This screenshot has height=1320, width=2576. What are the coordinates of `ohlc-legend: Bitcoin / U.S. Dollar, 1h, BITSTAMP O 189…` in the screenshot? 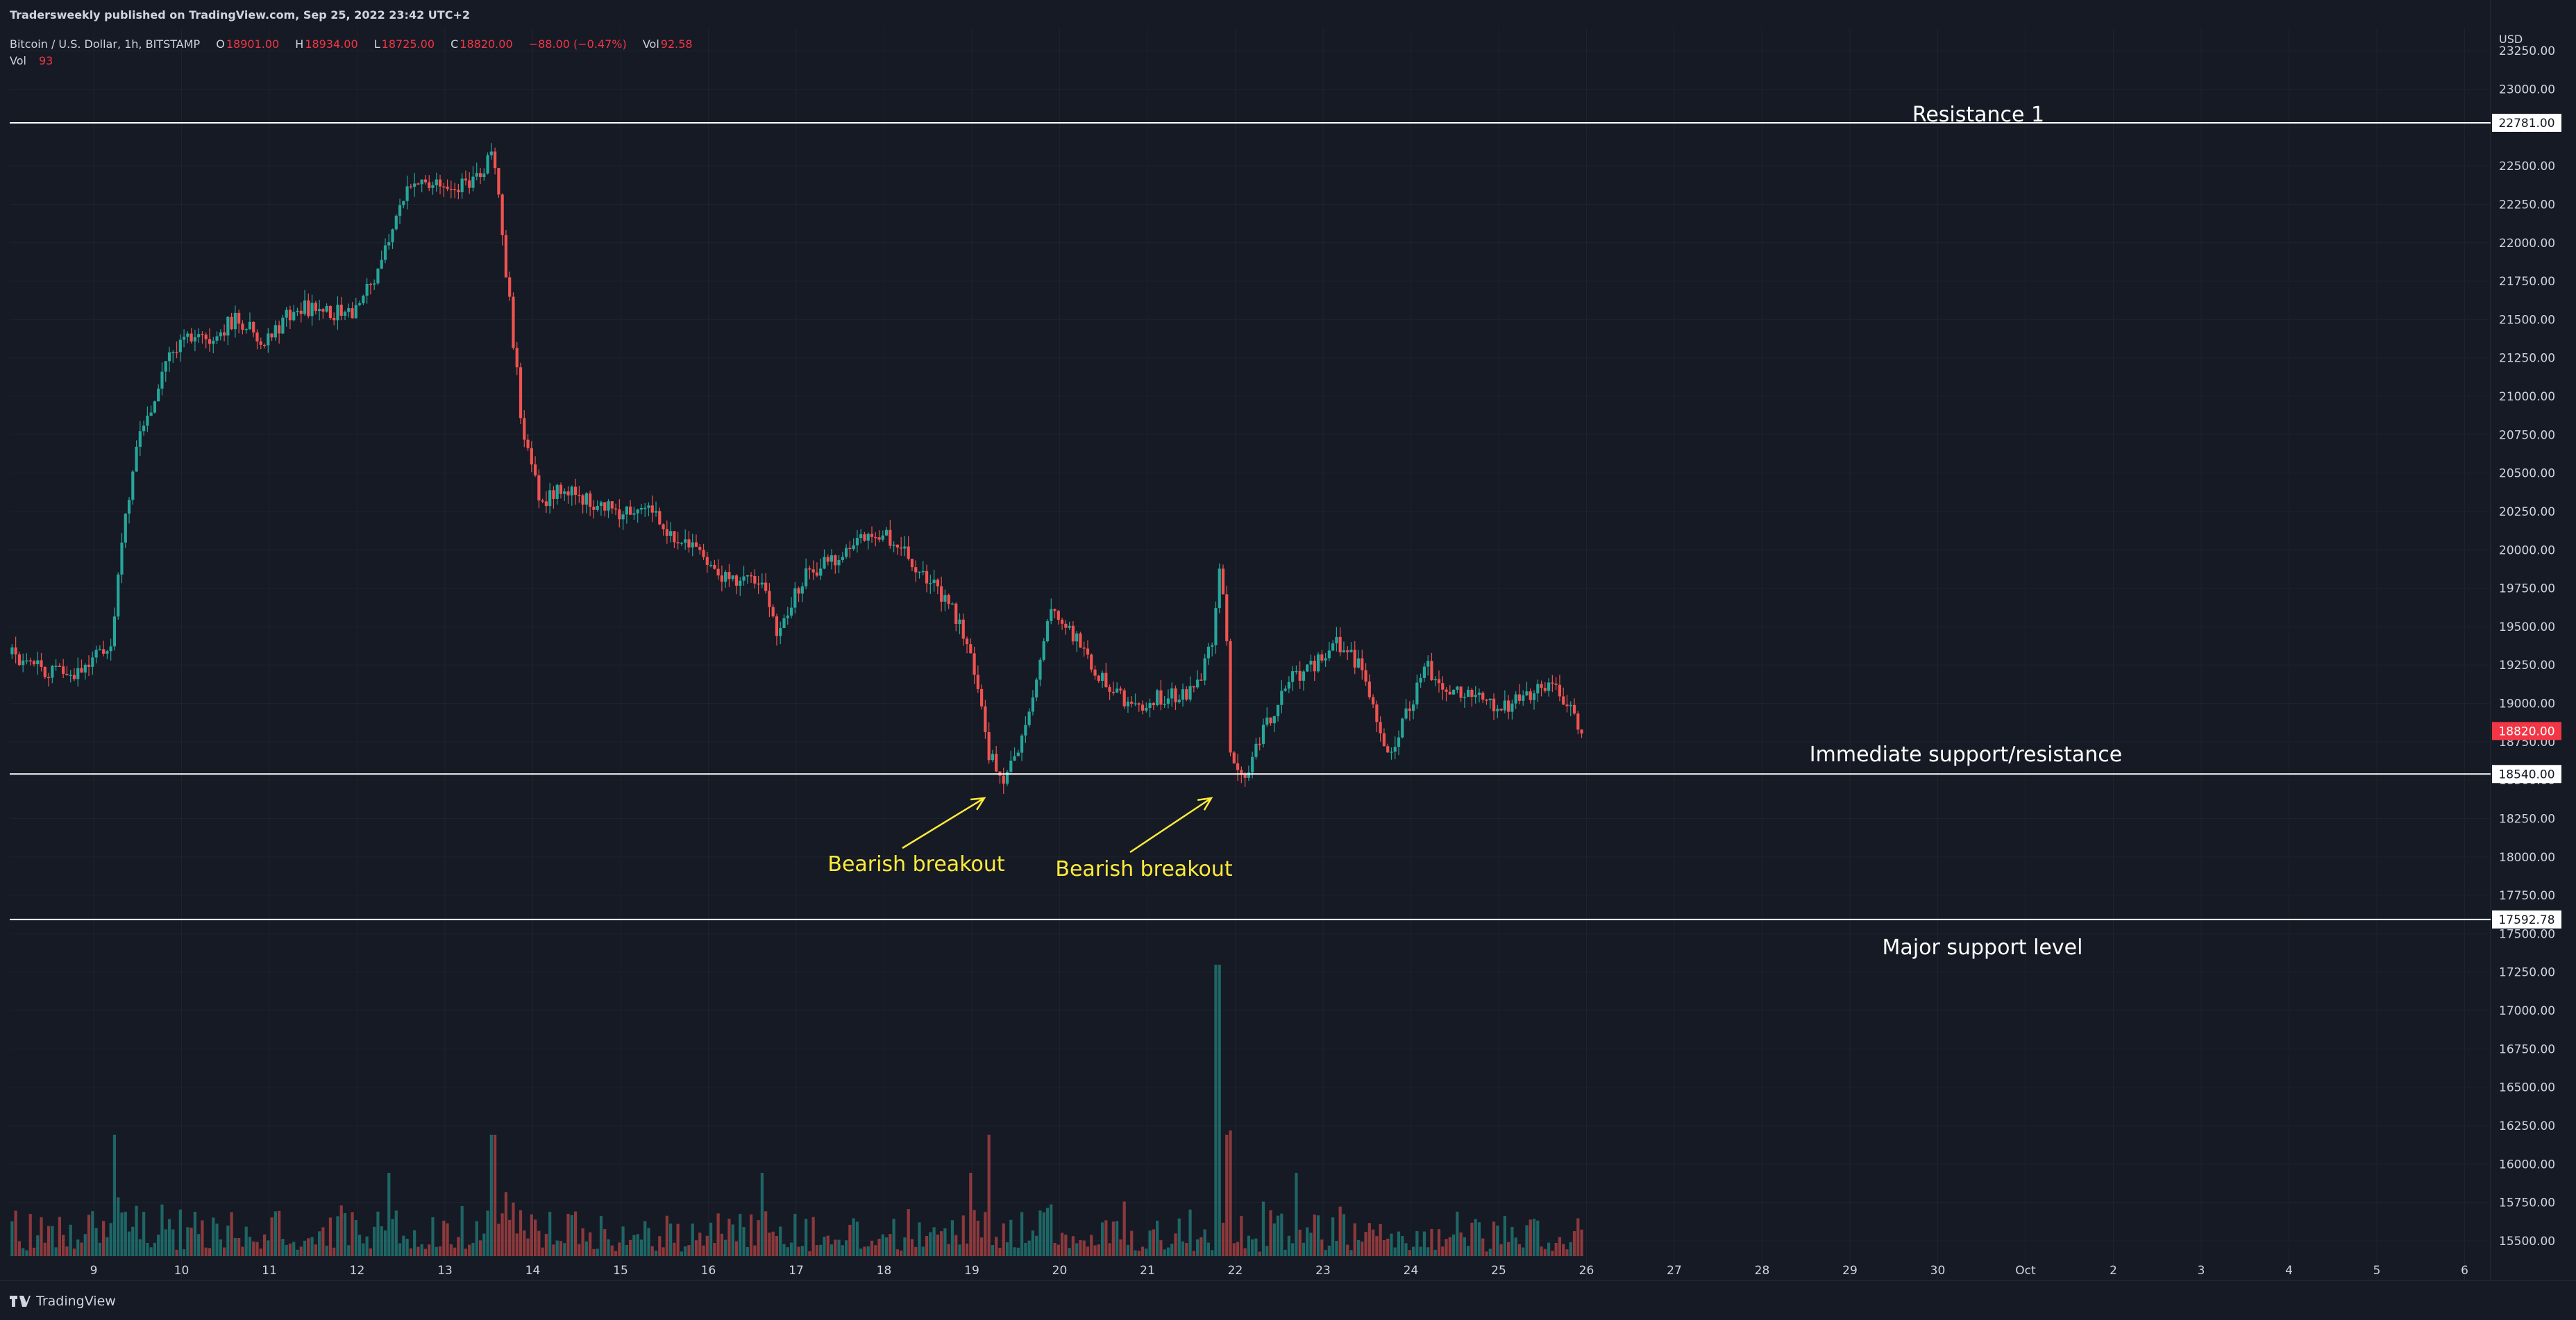 It's located at (352, 44).